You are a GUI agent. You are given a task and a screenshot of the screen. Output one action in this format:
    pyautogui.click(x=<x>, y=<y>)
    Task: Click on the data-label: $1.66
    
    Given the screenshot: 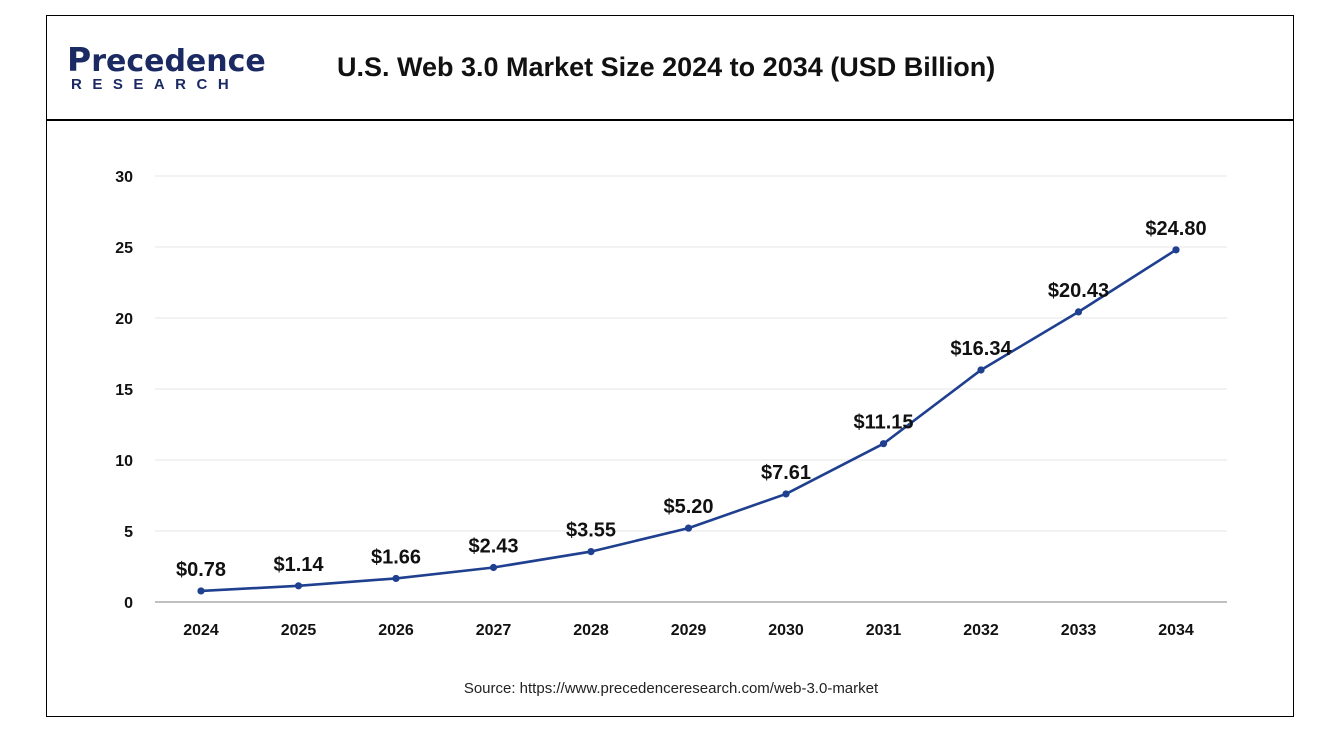 What is the action you would take?
    pyautogui.click(x=396, y=557)
    